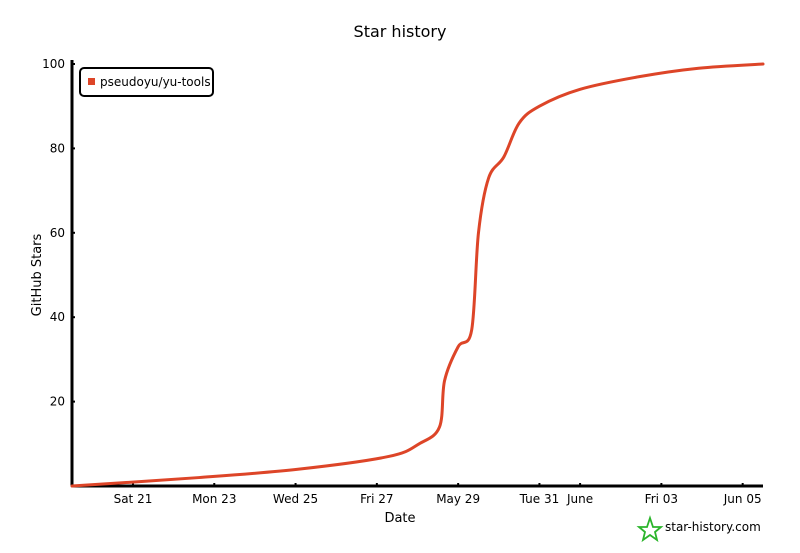 This screenshot has height=553, width=800. I want to click on watermark: star-history.com, so click(700, 529).